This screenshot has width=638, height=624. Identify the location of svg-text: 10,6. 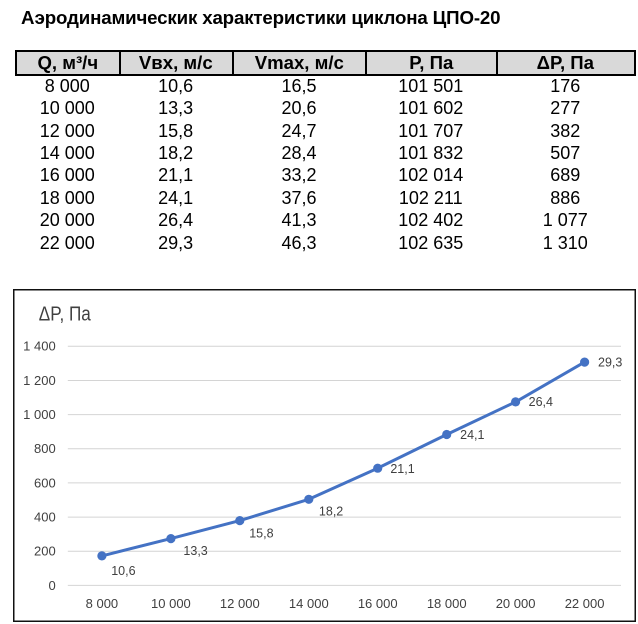
(123, 571).